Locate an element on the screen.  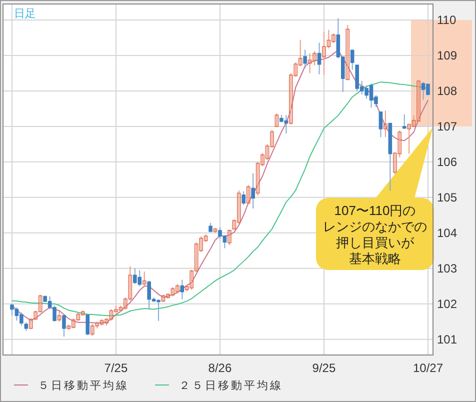
y-tick-label: 106 is located at coordinates (447, 161).